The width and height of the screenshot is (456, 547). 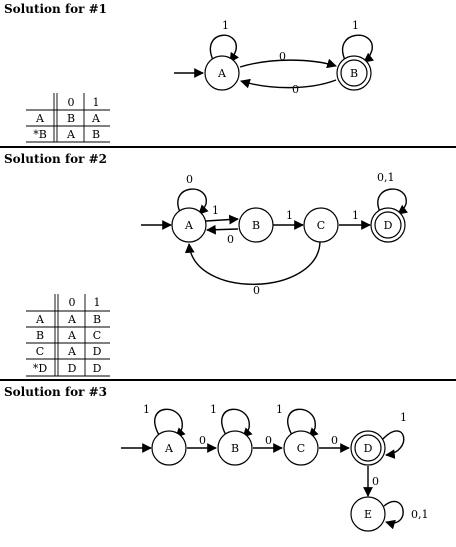 I want to click on dfa2-edge-A-B, so click(x=222, y=219).